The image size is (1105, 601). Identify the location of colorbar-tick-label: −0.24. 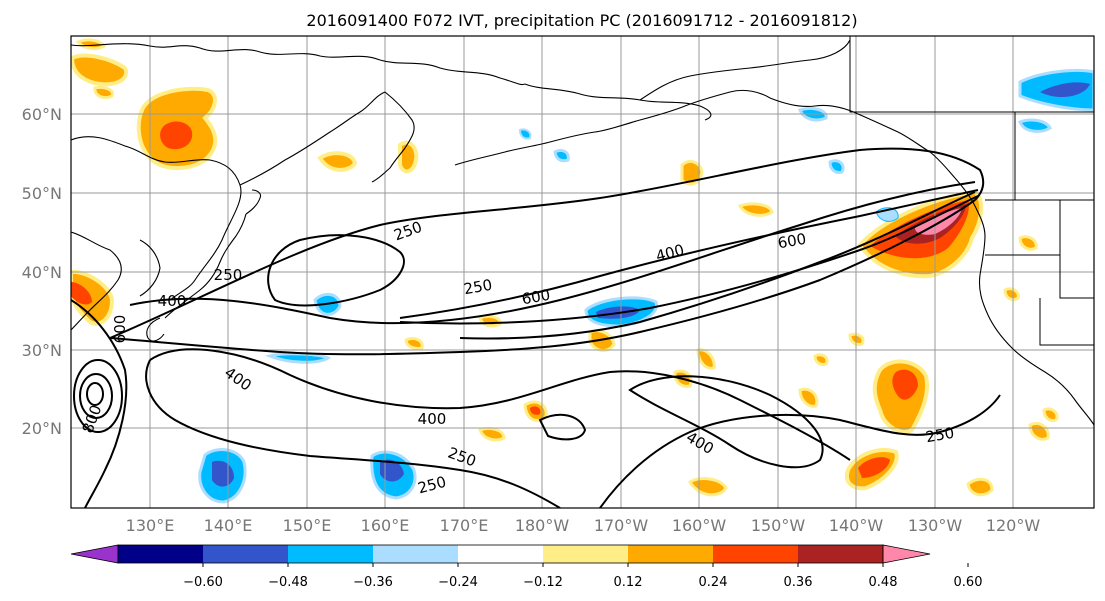
(458, 582).